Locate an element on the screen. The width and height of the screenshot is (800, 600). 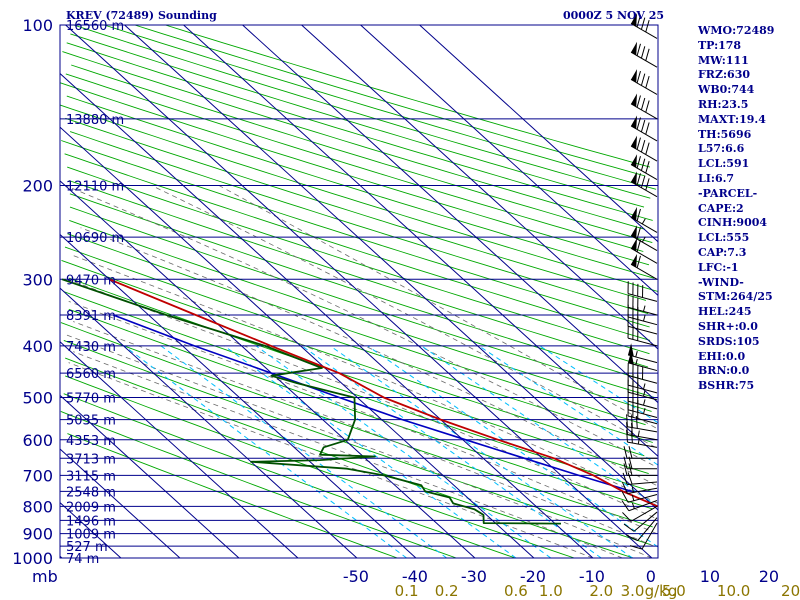
height-label: 6560 m is located at coordinates (91, 374).